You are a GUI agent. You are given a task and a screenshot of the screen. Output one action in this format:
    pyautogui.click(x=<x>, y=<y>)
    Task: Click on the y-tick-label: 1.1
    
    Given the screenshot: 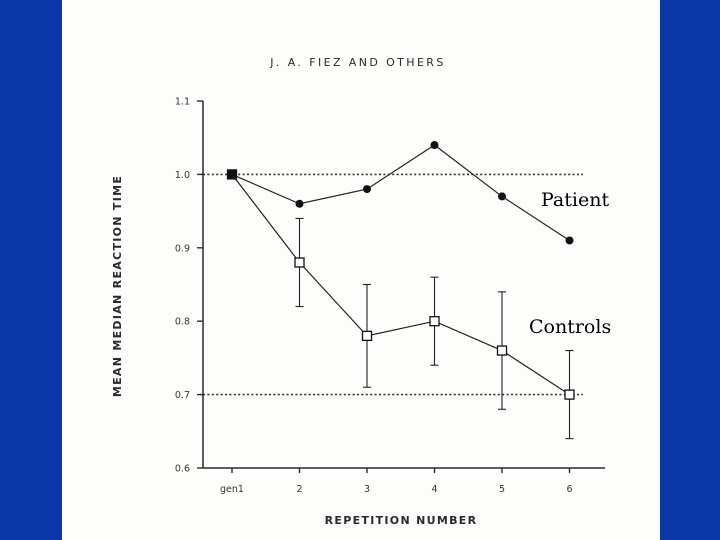 What is the action you would take?
    pyautogui.click(x=182, y=102)
    